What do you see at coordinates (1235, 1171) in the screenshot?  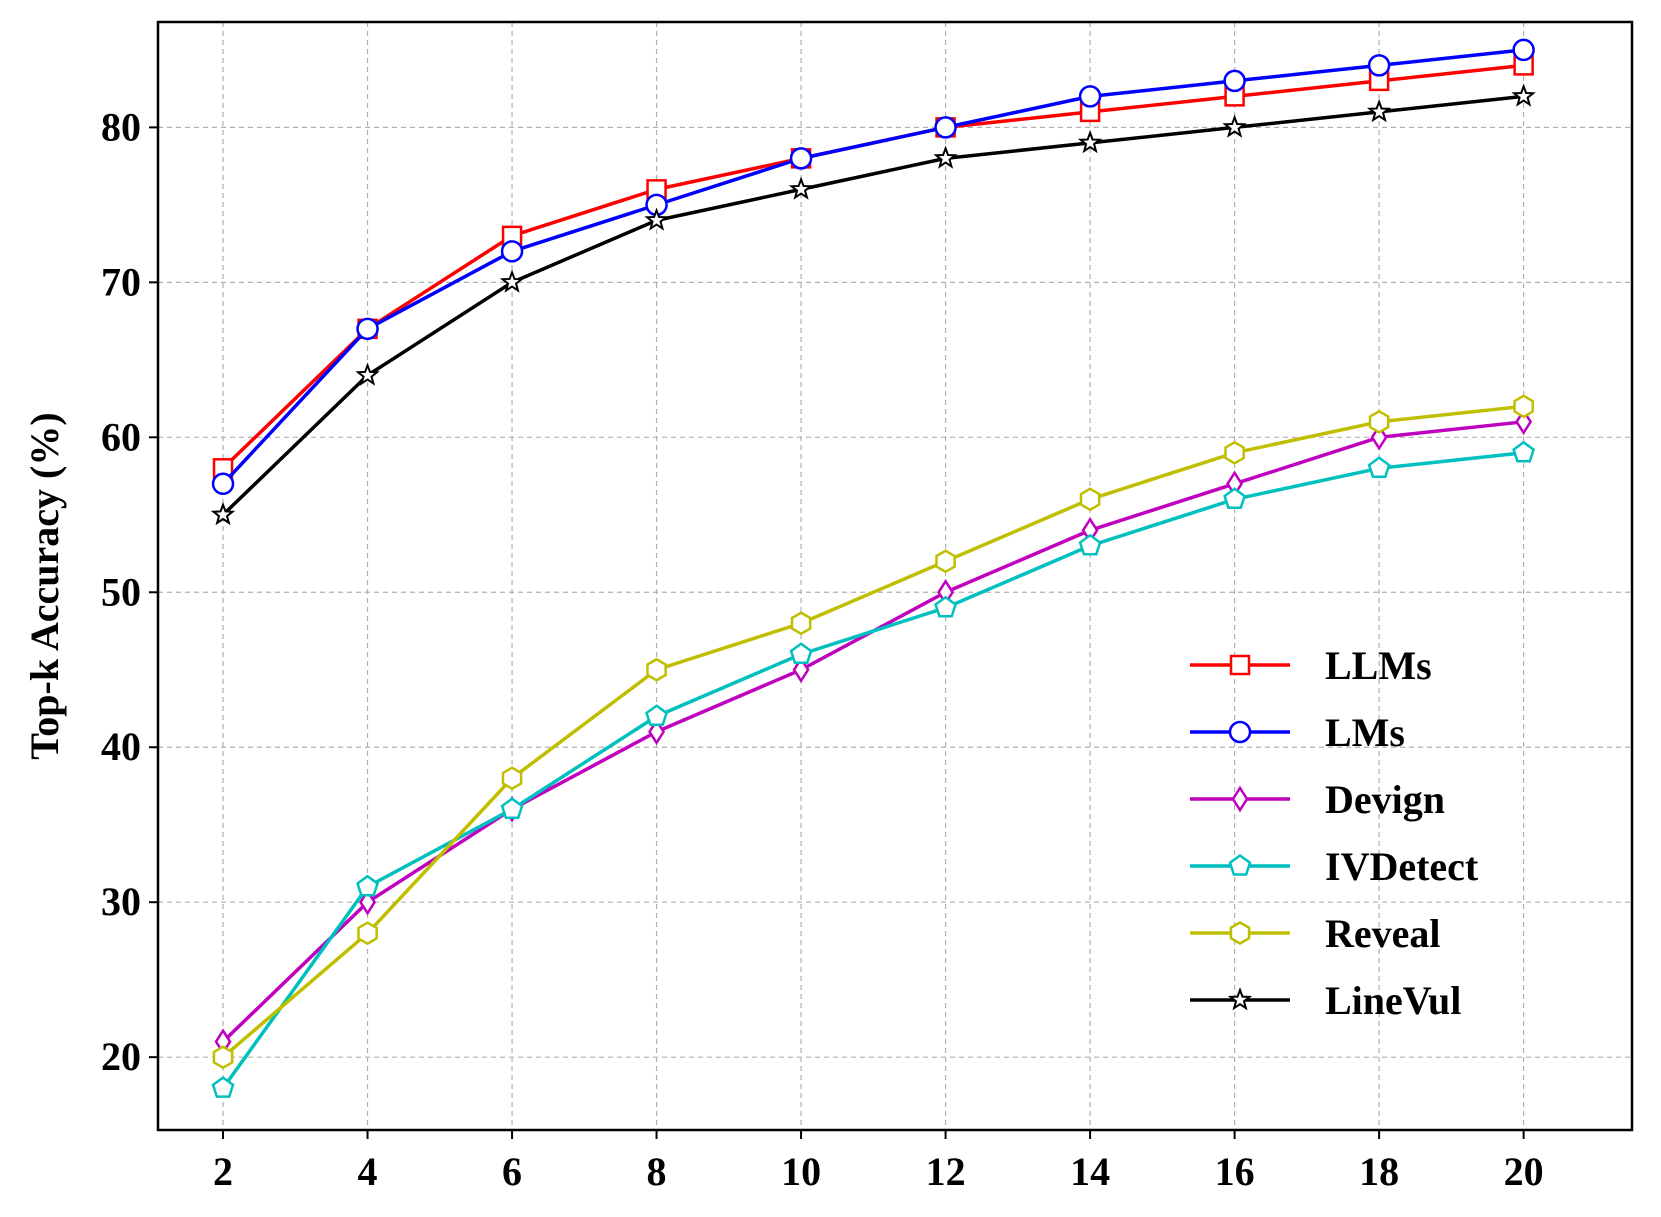 I see `x-tick-label: 16` at bounding box center [1235, 1171].